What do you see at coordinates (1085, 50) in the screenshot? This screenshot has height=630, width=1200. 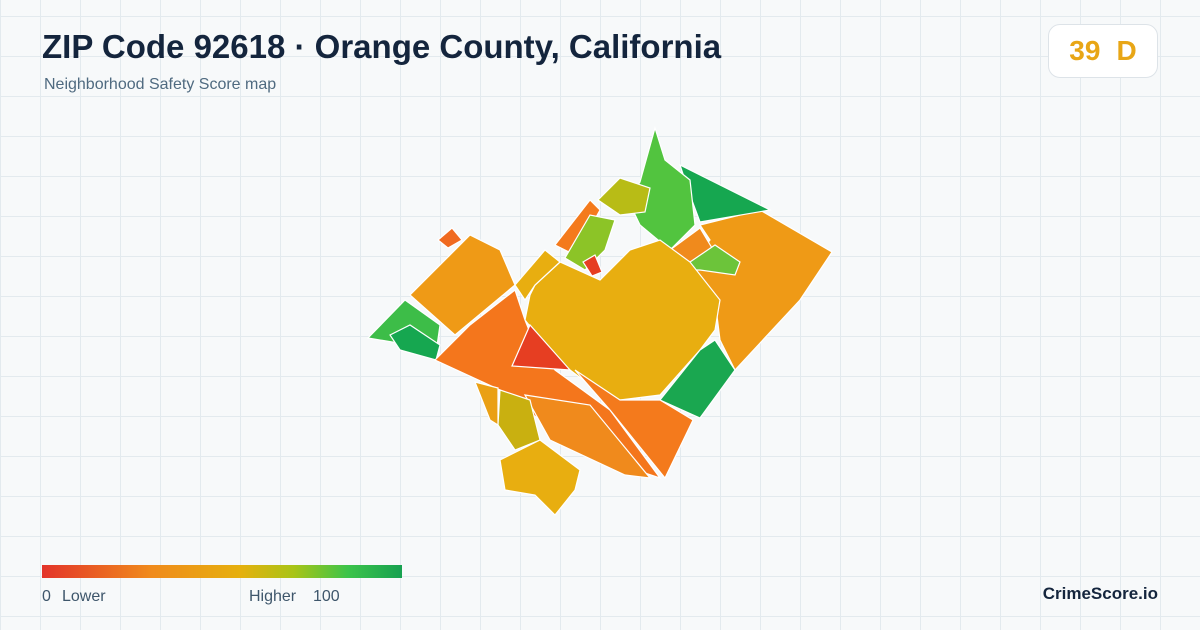 I see `score-value: 39` at bounding box center [1085, 50].